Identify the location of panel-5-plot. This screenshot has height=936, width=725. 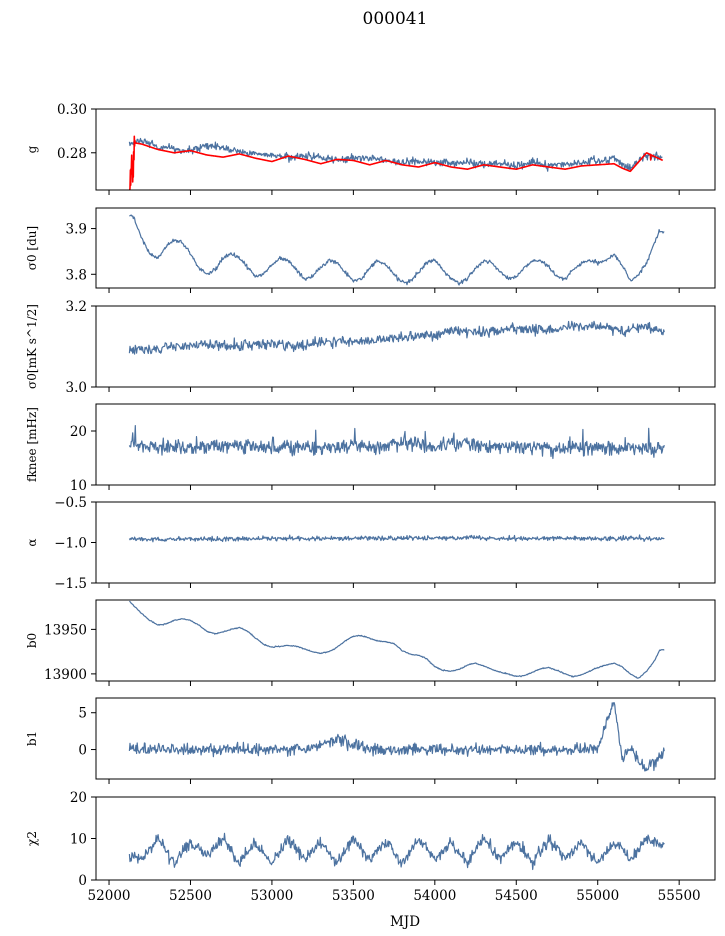
(396, 538).